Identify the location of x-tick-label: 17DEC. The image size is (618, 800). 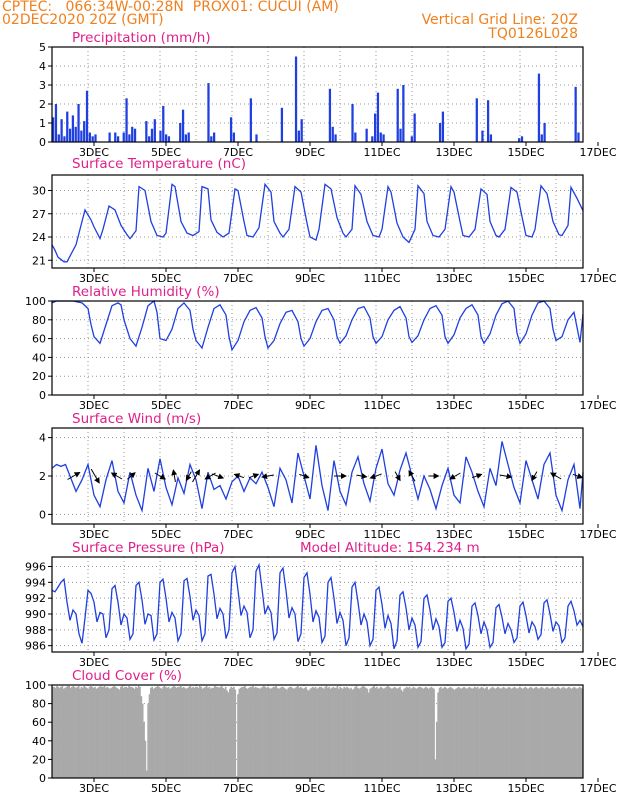
(597, 152).